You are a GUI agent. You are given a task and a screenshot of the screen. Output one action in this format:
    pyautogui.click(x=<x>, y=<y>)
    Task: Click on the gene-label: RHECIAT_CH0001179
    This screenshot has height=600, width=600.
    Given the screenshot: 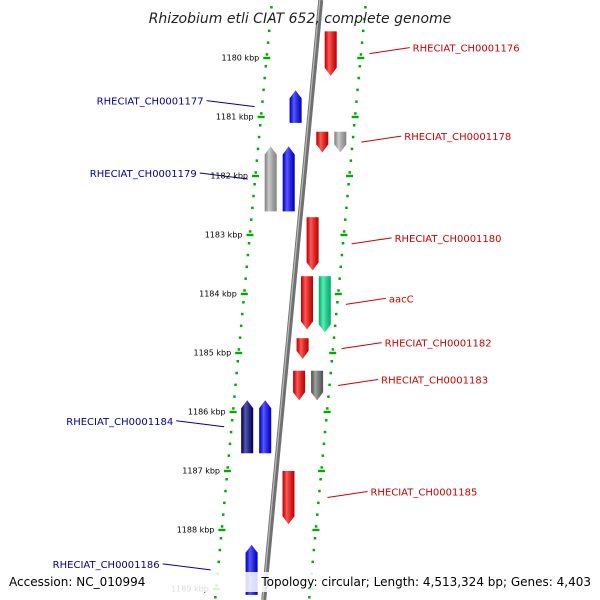 What is the action you would take?
    pyautogui.click(x=143, y=174)
    